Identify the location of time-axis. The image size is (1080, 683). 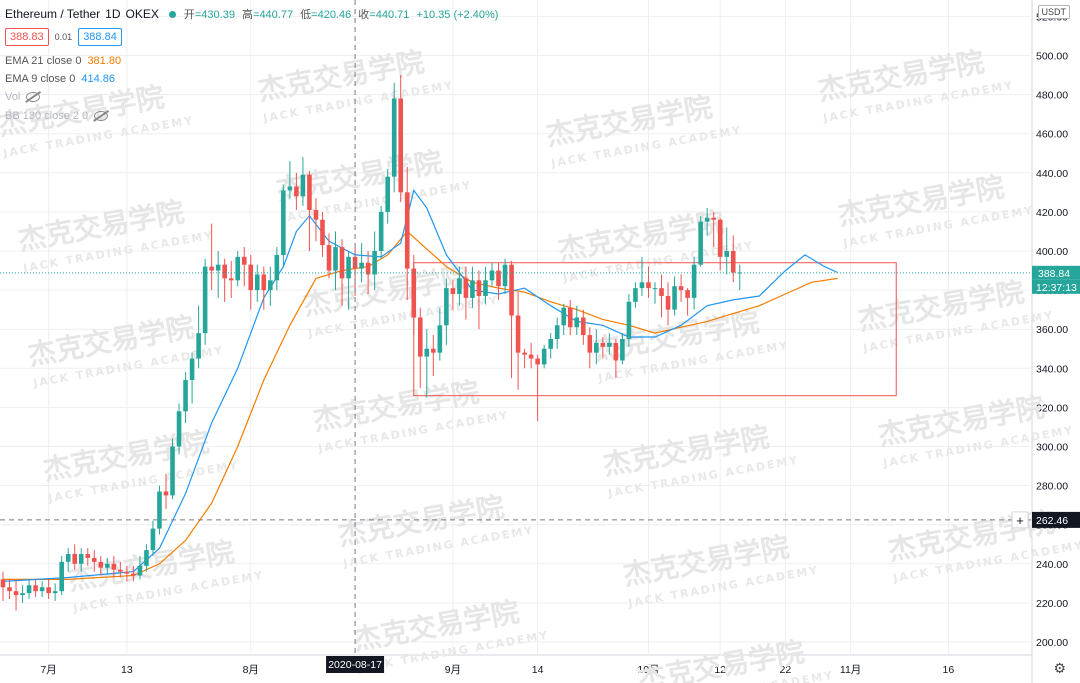
(516, 669).